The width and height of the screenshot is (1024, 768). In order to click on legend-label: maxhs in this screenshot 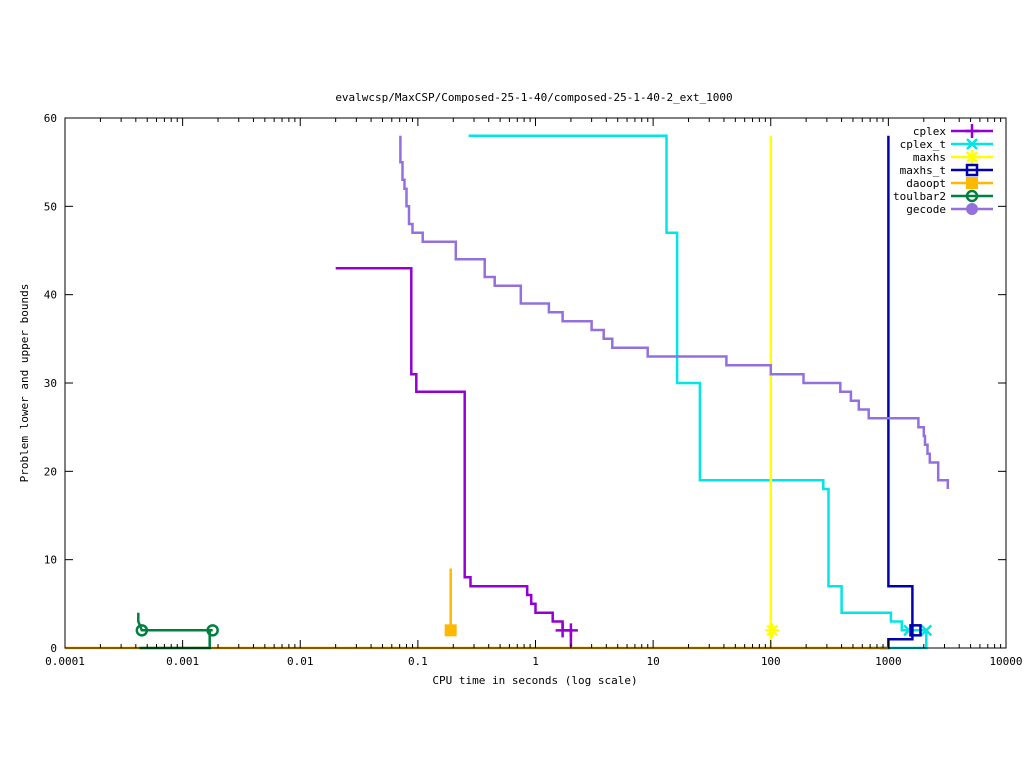, I will do `click(929, 157)`.